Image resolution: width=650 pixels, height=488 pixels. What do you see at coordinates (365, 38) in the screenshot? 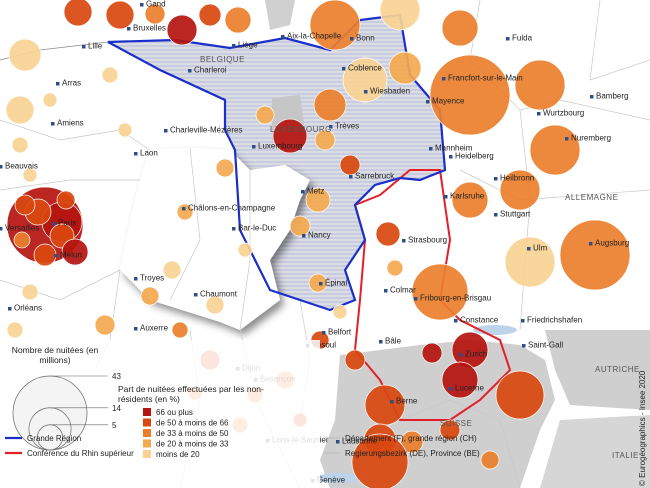
I see `city-label: Bonn` at bounding box center [365, 38].